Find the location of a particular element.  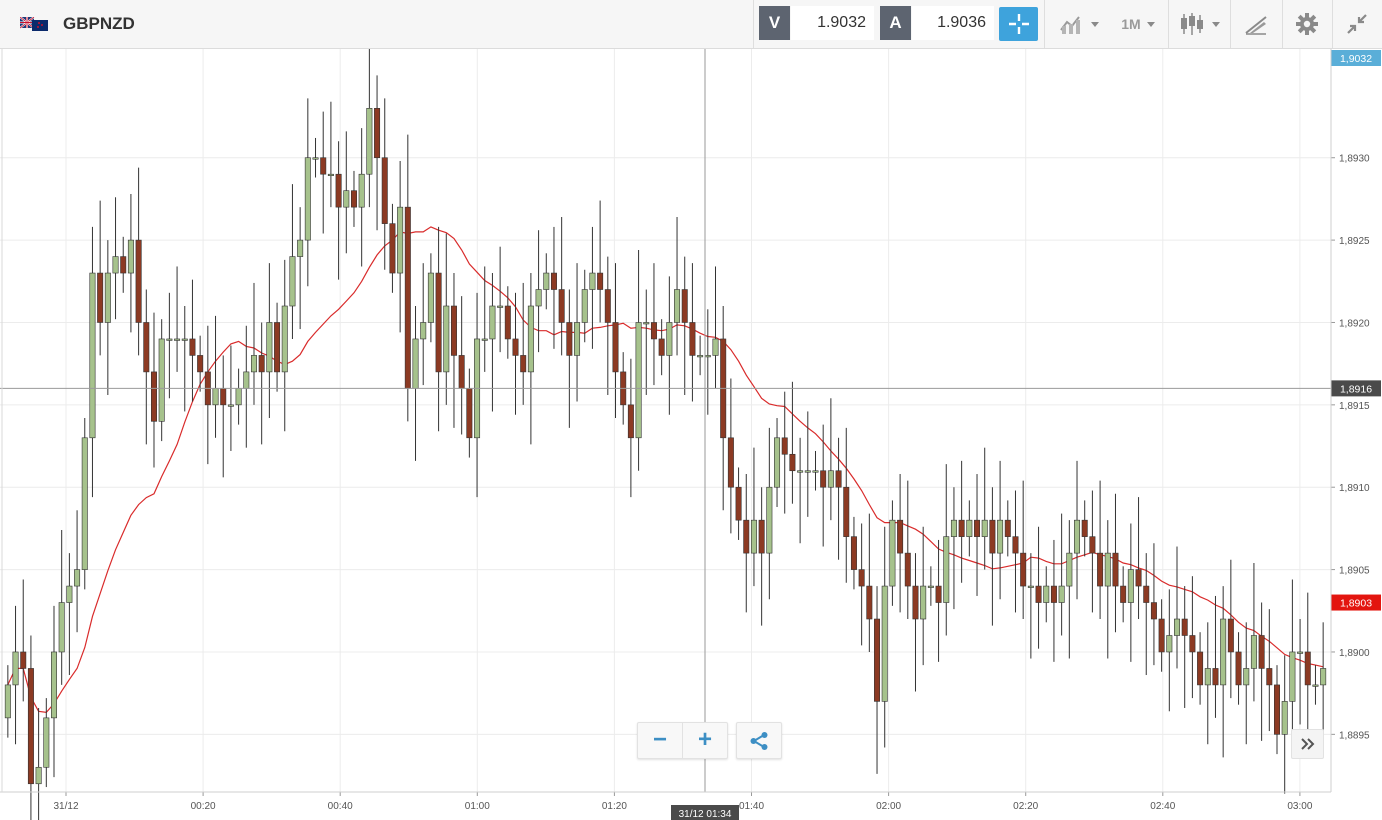

double-chevron-right-icon is located at coordinates (1307, 744).